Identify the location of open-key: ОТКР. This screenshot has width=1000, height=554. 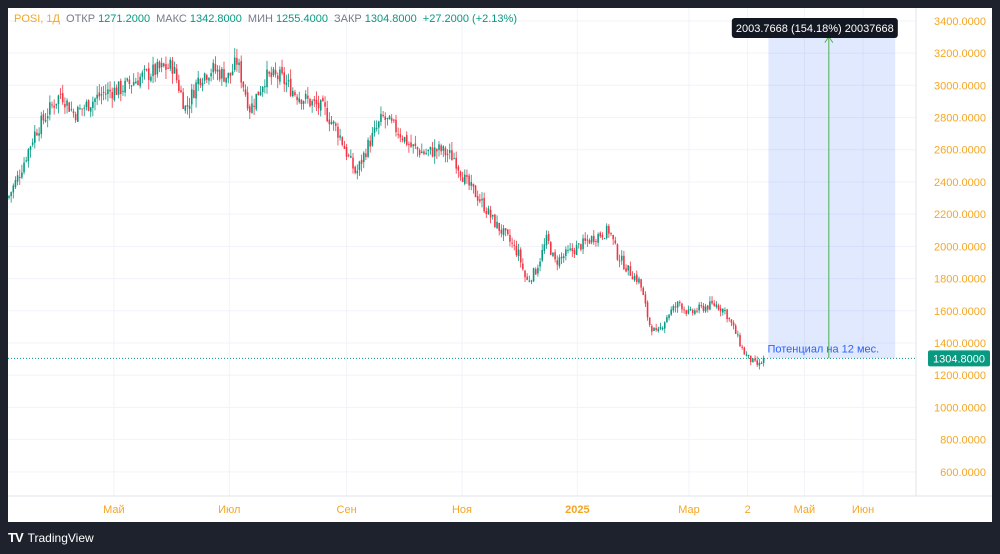
(81, 19).